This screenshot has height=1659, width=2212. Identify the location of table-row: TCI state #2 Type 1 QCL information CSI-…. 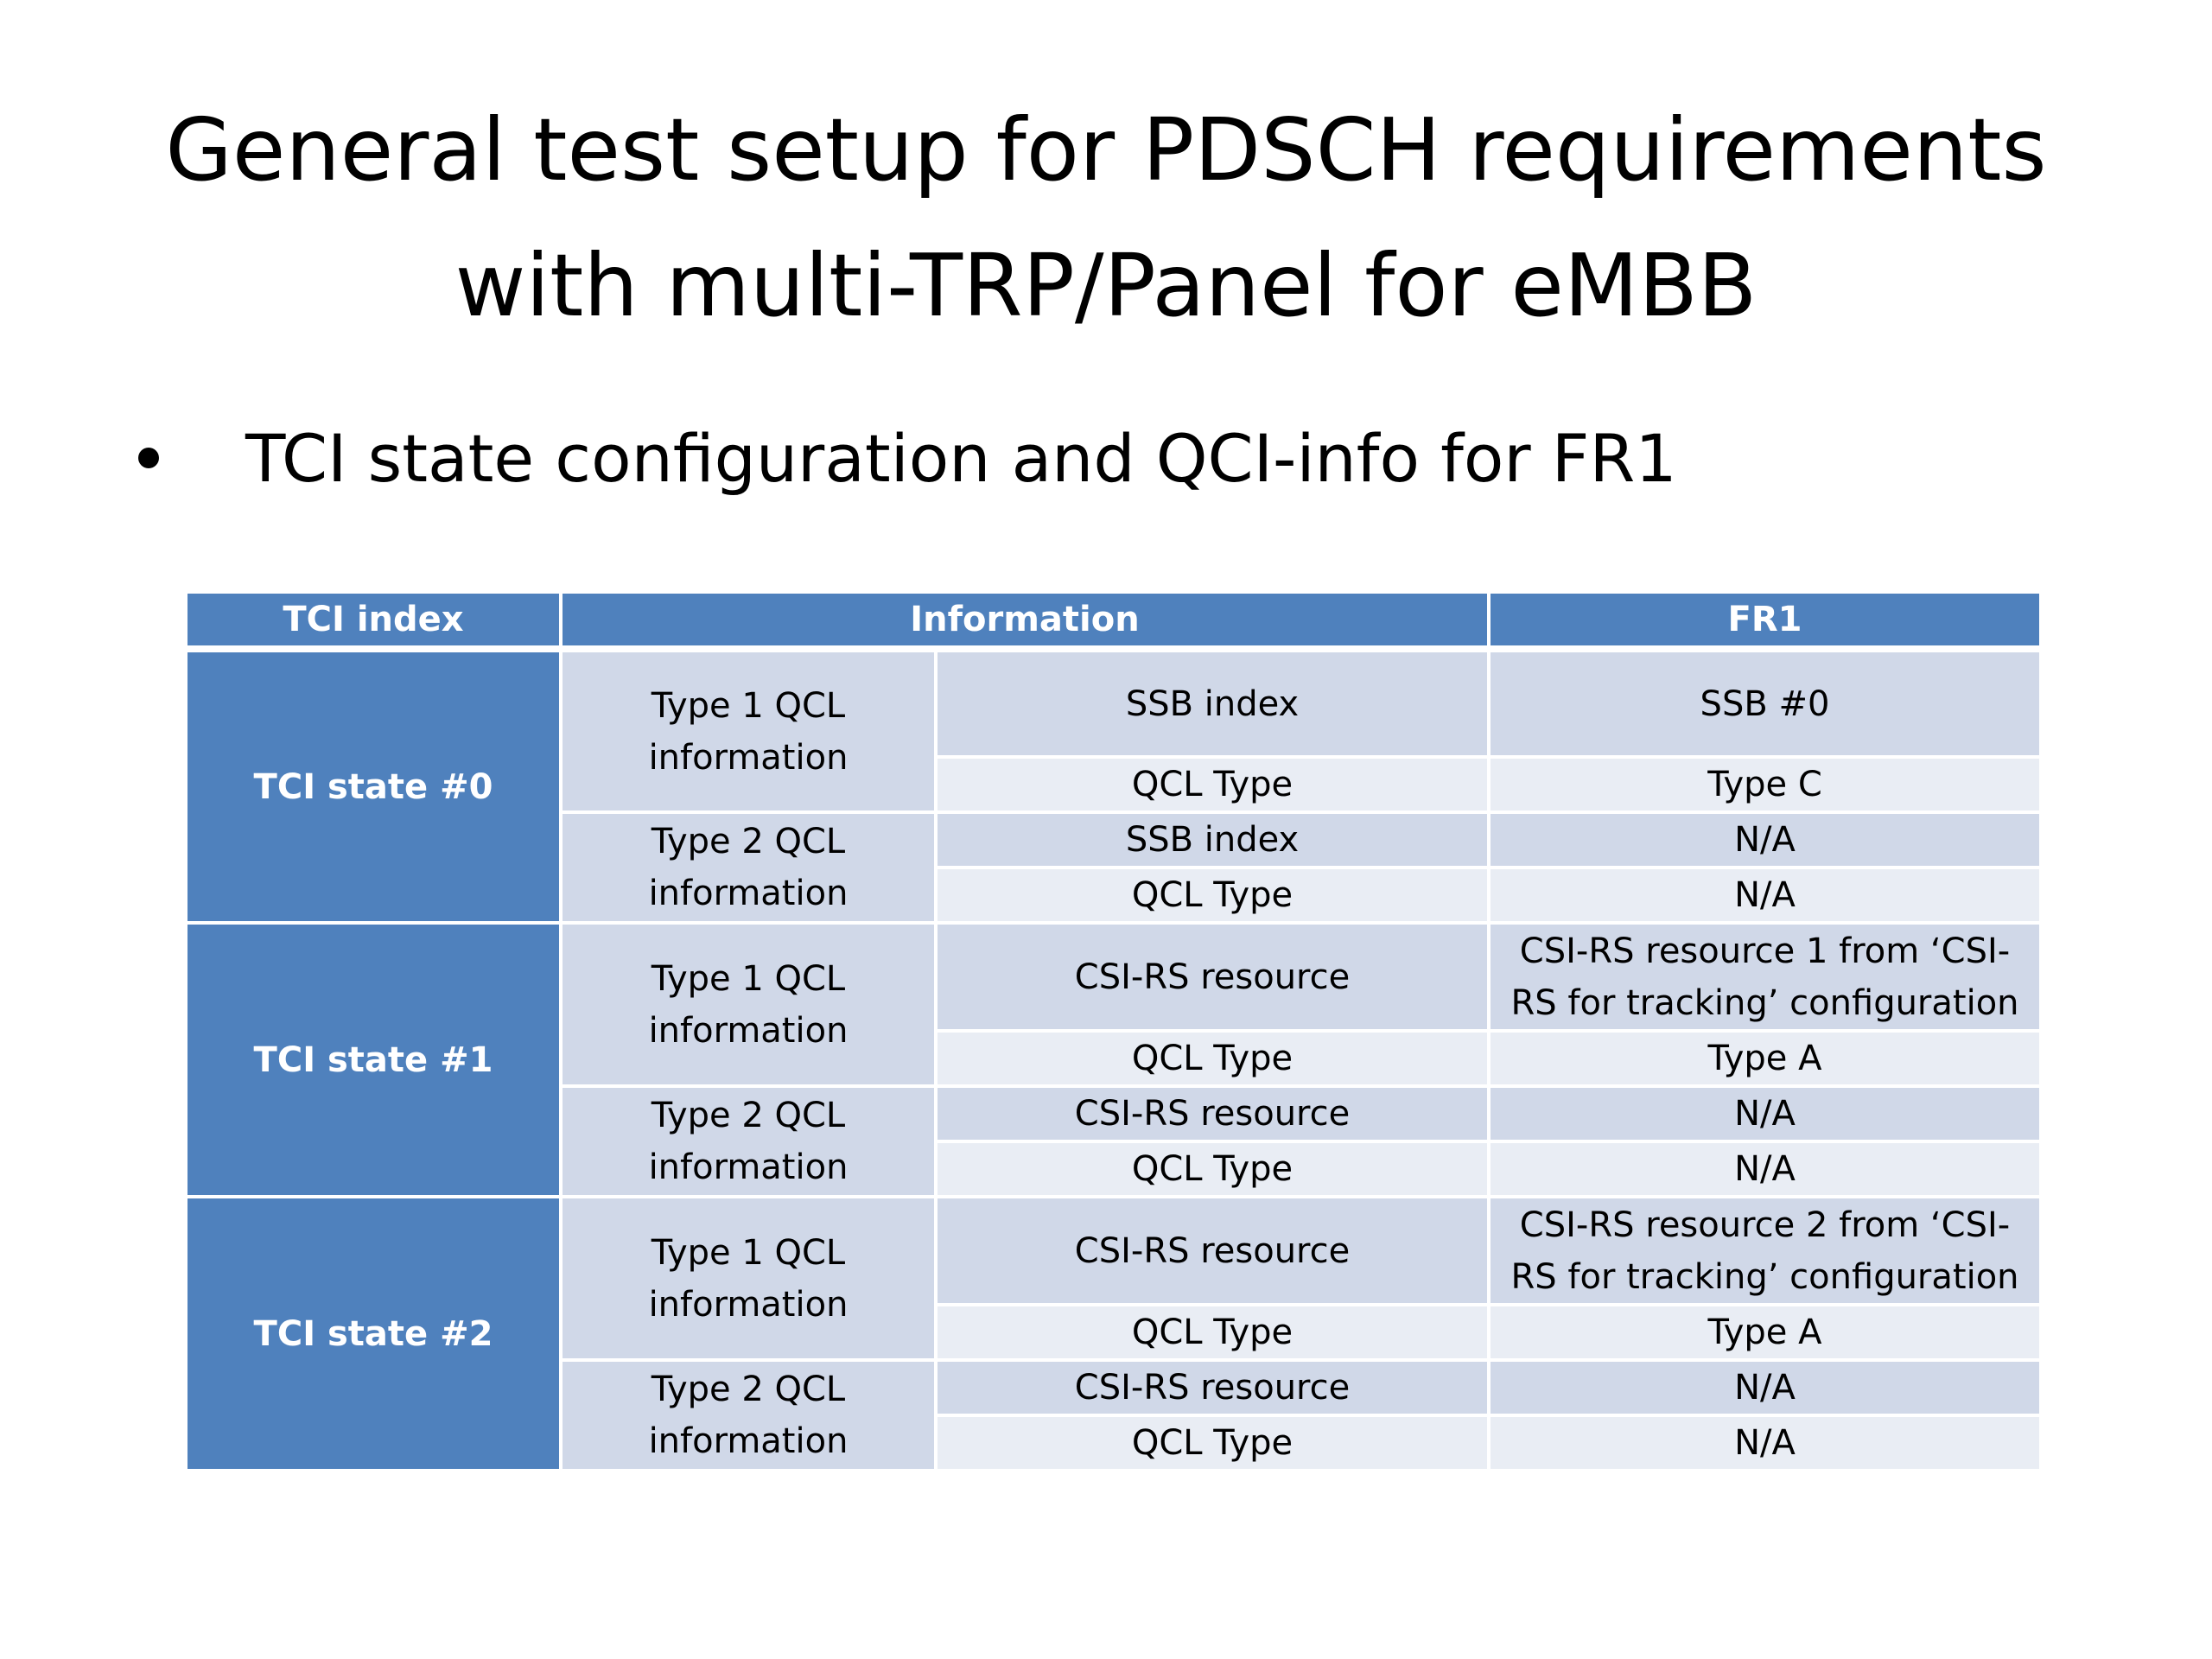
(1113, 1333).